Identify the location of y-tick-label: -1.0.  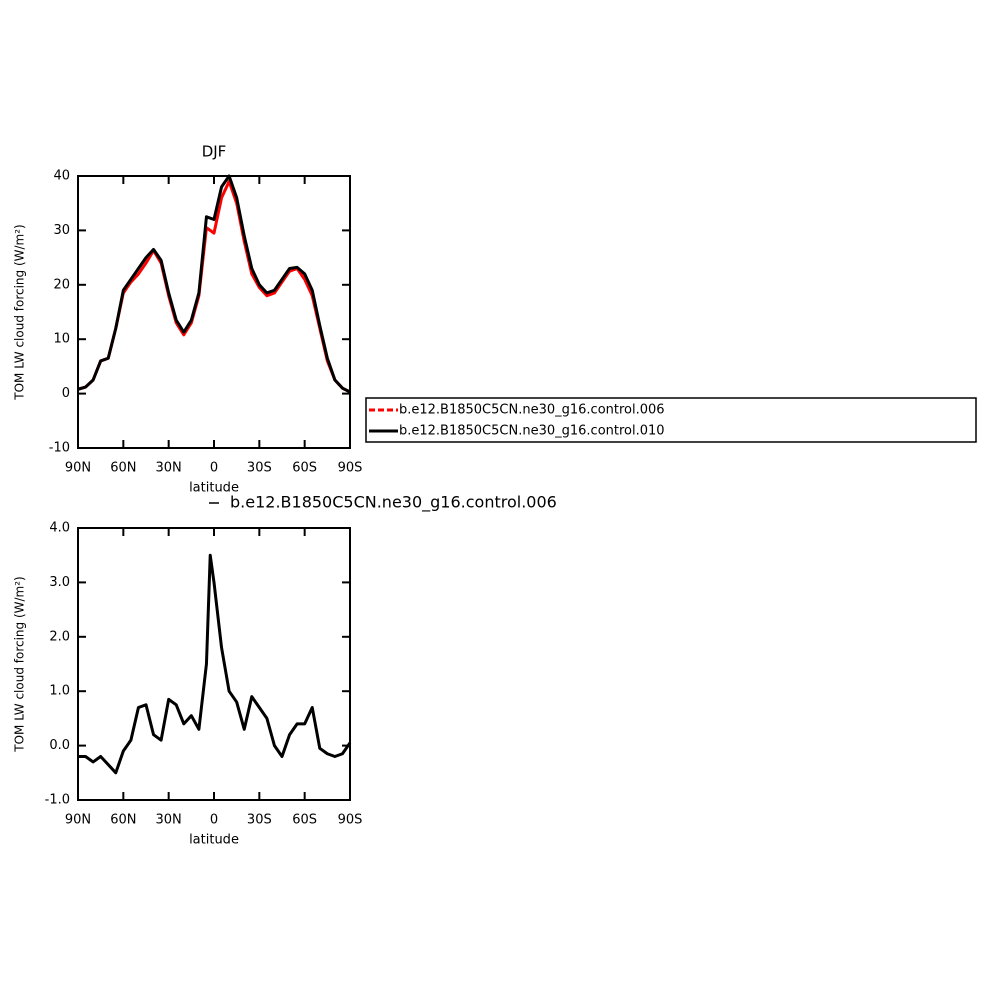
(57, 800).